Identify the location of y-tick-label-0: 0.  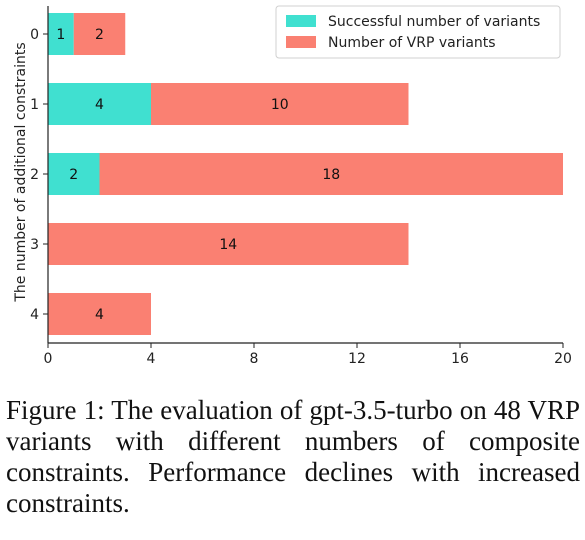
(34, 35).